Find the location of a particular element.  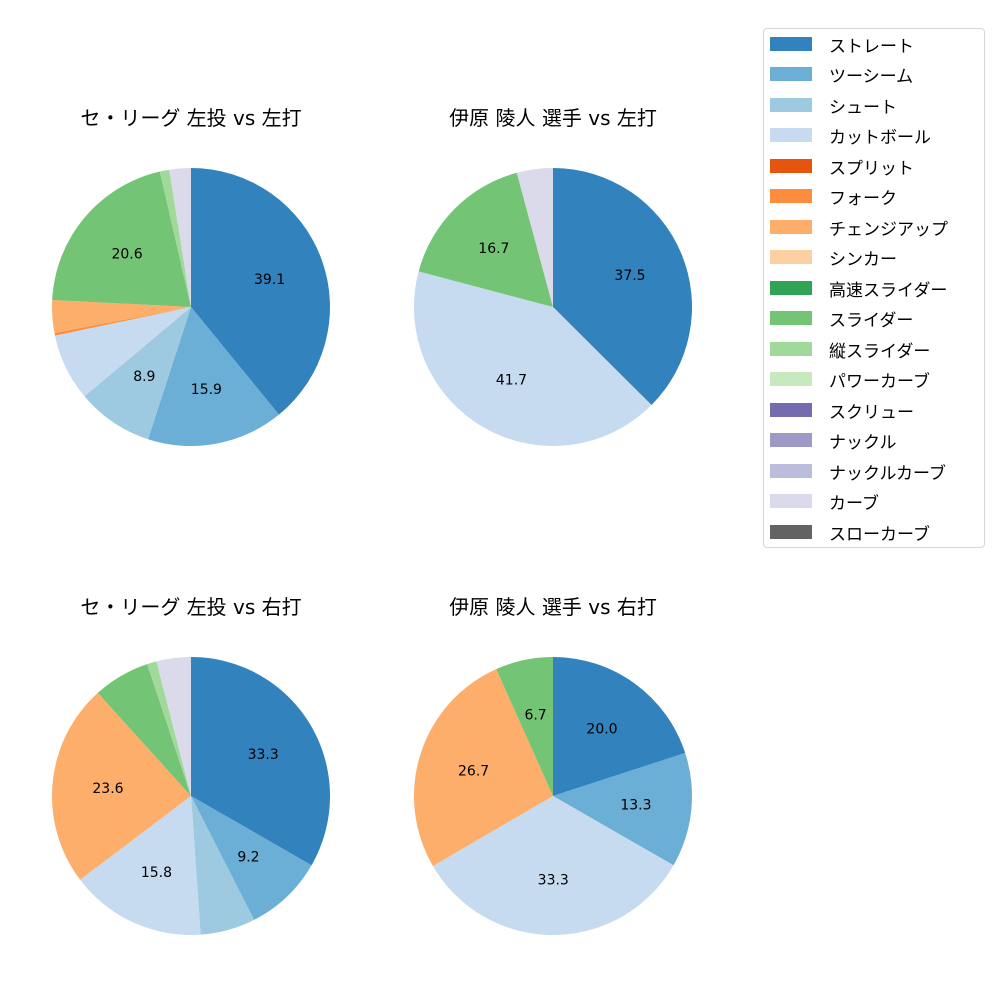

legend-item: シュート is located at coordinates (833, 106).